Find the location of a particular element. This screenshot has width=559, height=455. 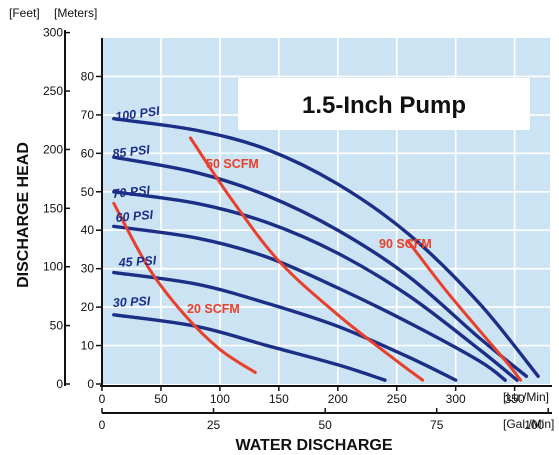

x-tick-label-liters: 50 is located at coordinates (161, 399).